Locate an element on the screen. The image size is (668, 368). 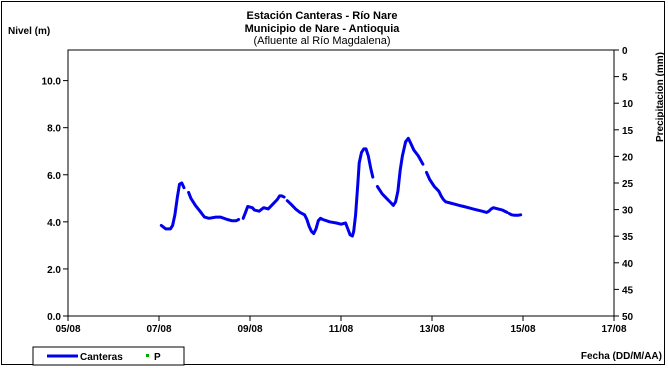
y-tick-label: 2.0 is located at coordinates (54, 270).